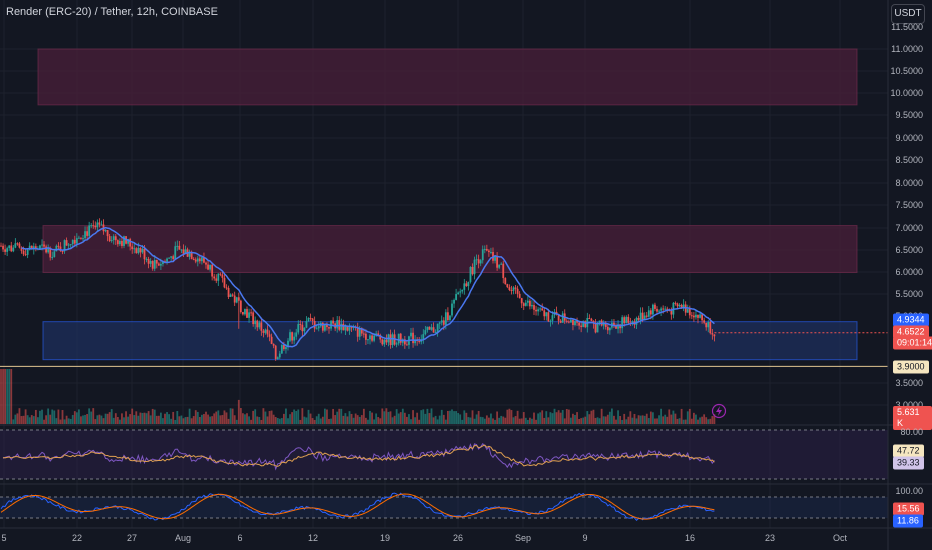 This screenshot has width=932, height=550. I want to click on price-tick-label: 8.5000, so click(909, 160).